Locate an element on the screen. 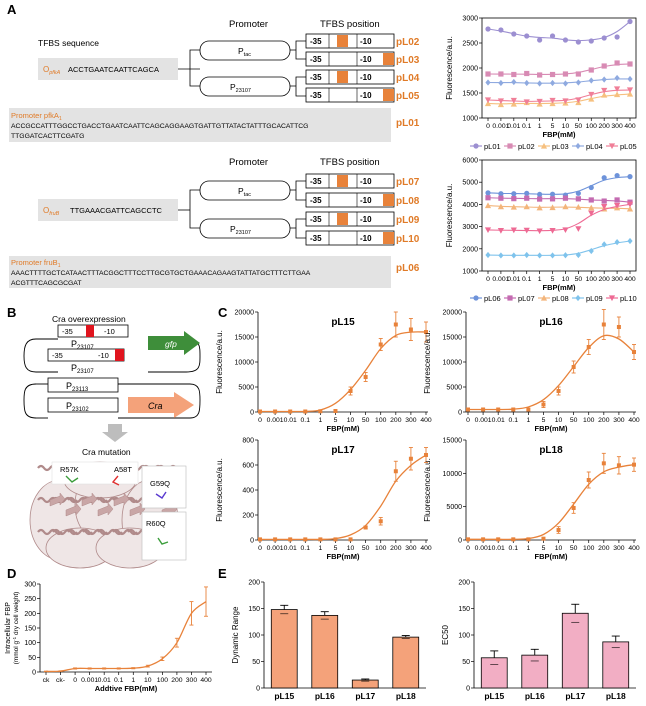 The height and width of the screenshot is (706, 646). a-top-ytick-label-0: 1000 is located at coordinates (470, 119).